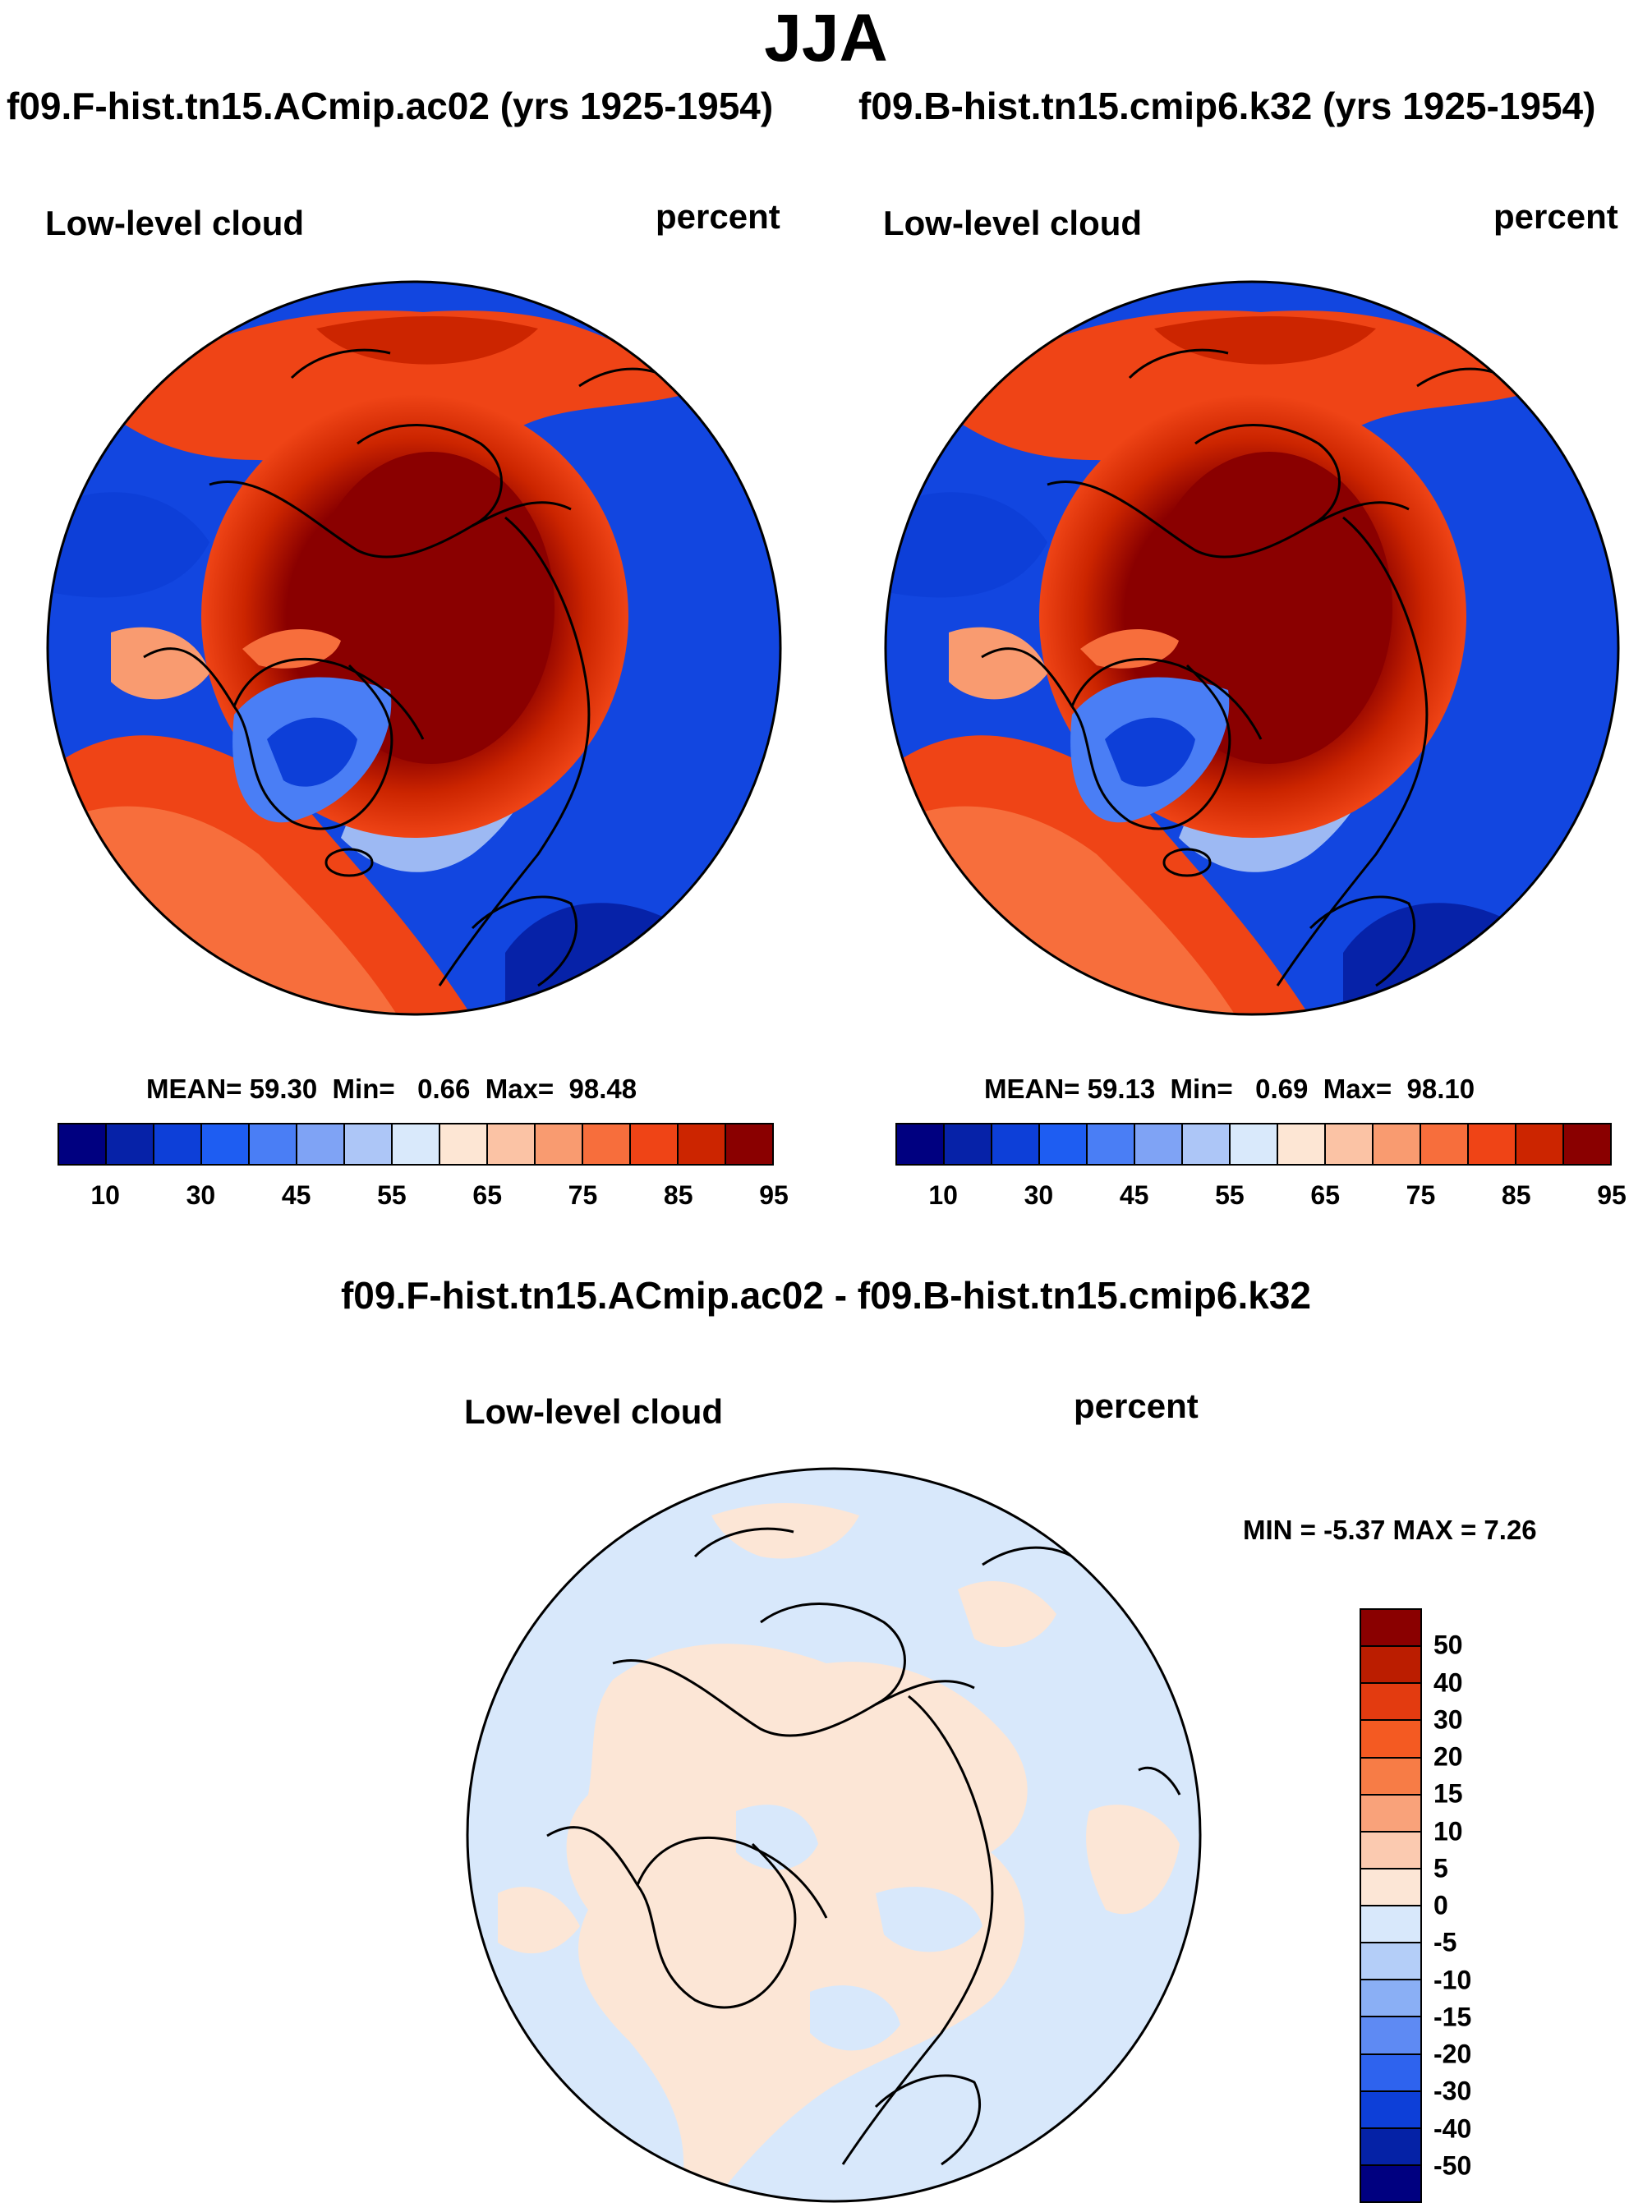 The width and height of the screenshot is (1652, 2212). I want to click on vbar-label--10: -10, so click(1452, 1979).